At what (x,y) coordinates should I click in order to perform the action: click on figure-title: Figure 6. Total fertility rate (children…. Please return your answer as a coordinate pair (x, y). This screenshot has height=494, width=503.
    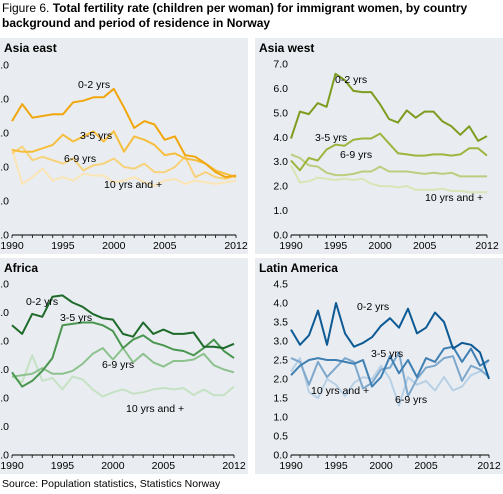
    Looking at the image, I should click on (249, 16).